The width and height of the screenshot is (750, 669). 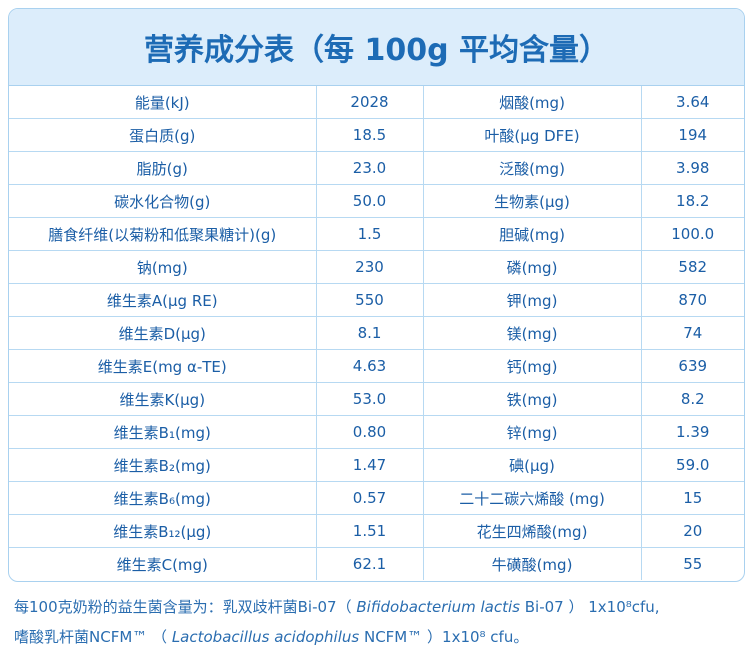 I want to click on table-row: 维生素E(mg α-TE) 4.63 钙(mg) 639, so click(x=376, y=366).